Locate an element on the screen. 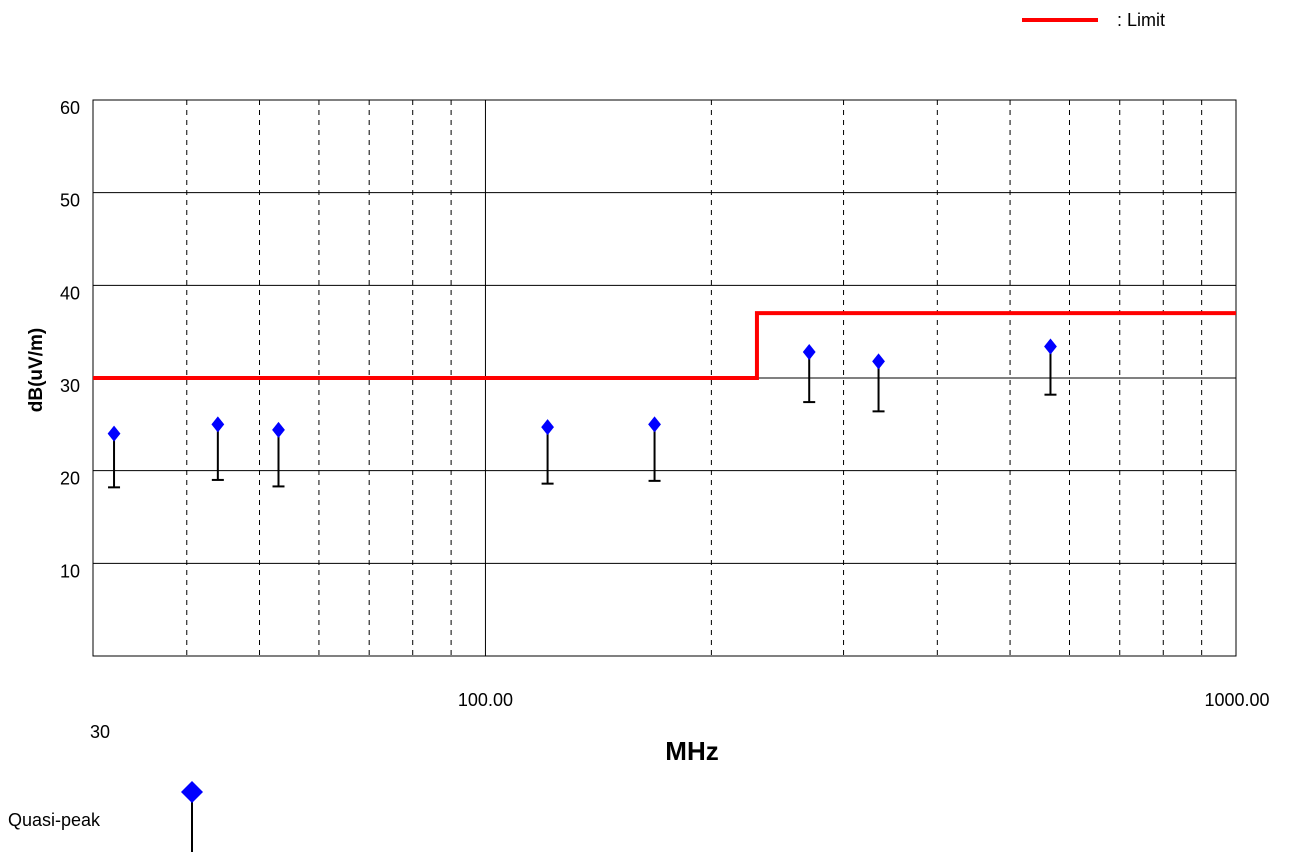  legend-limit-label: : Limit is located at coordinates (1141, 20).